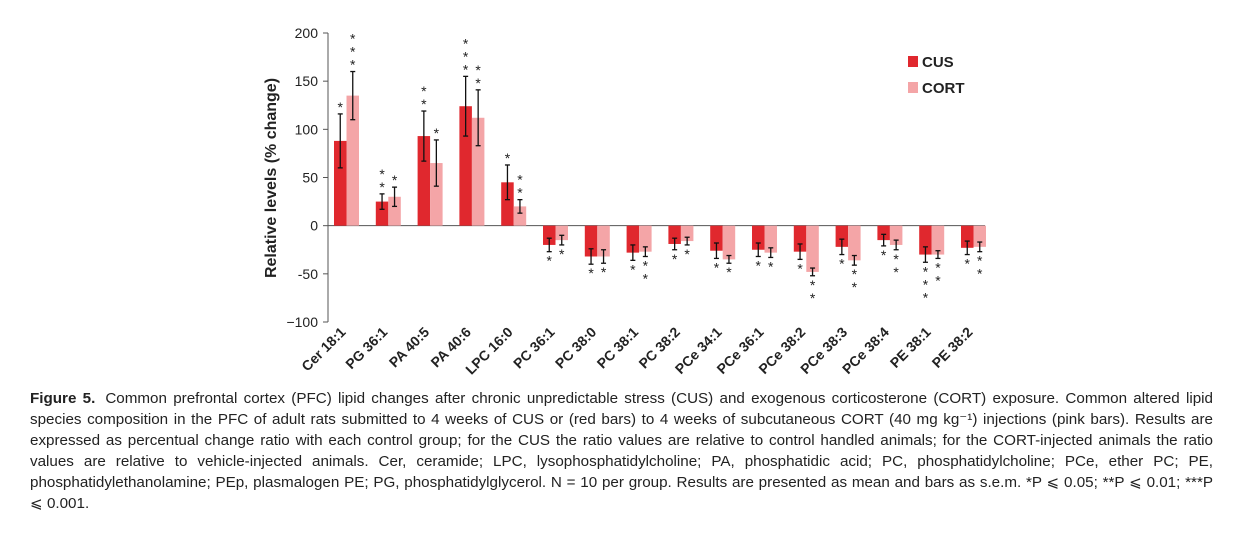 The width and height of the screenshot is (1244, 551). I want to click on x-tick-label: PC 38:0, so click(576, 348).